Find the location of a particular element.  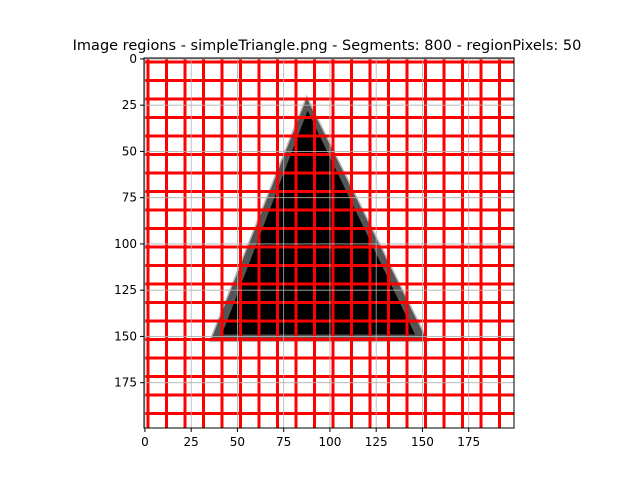

x-tick-label: 25 is located at coordinates (191, 442).